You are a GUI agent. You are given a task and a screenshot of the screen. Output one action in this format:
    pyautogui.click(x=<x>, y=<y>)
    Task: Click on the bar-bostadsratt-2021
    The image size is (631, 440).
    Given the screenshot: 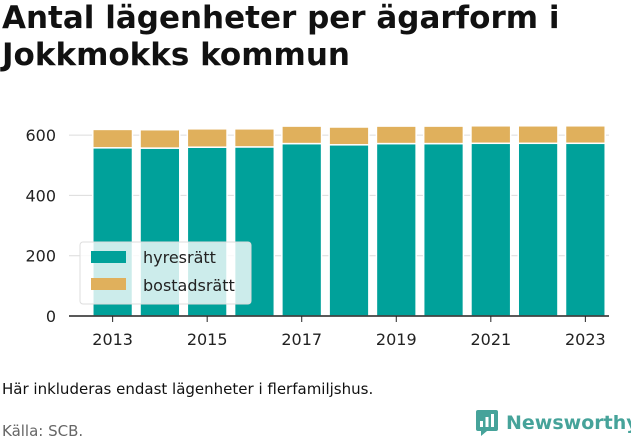 What is the action you would take?
    pyautogui.click(x=491, y=135)
    